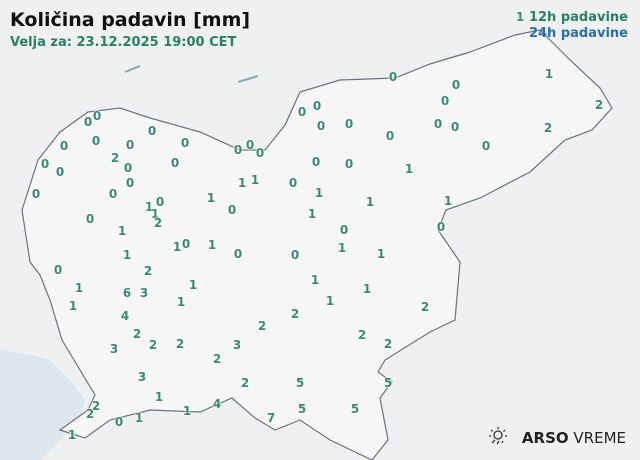  What do you see at coordinates (578, 17) in the screenshot?
I see `legend-12h: 12h padavine` at bounding box center [578, 17].